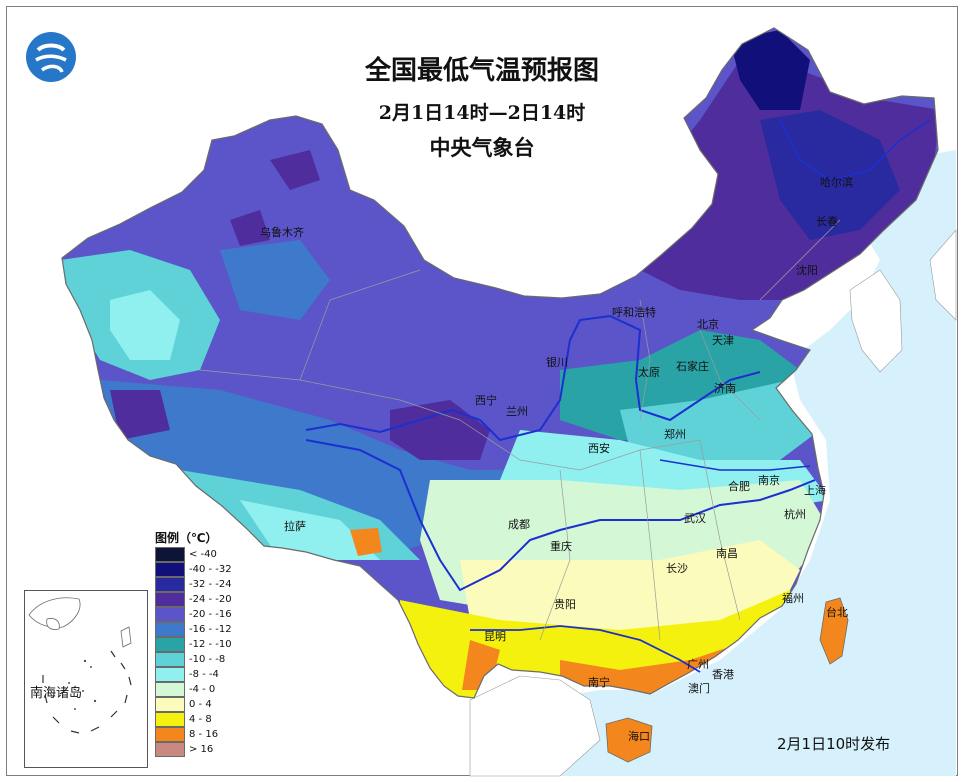  I want to click on legend-item: -4 - 0, so click(205, 689).